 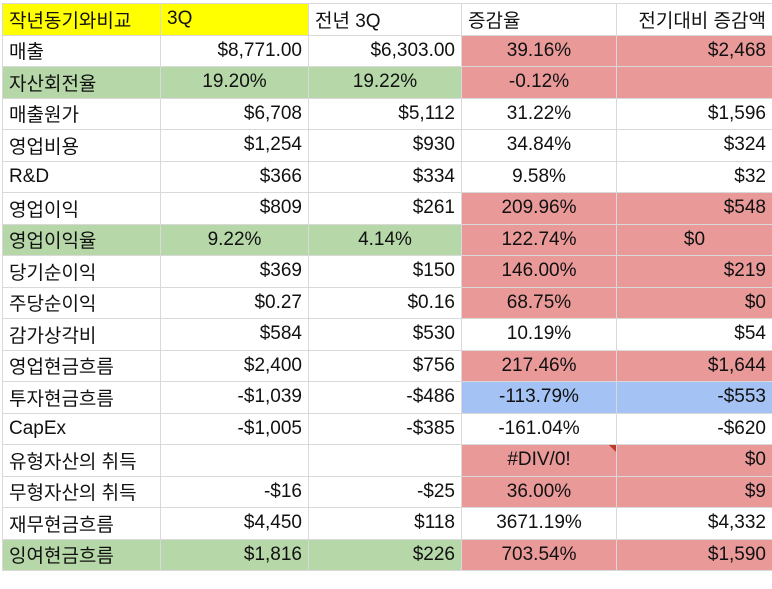 What do you see at coordinates (81, 208) in the screenshot?
I see `row-label-cell: 영업이익` at bounding box center [81, 208].